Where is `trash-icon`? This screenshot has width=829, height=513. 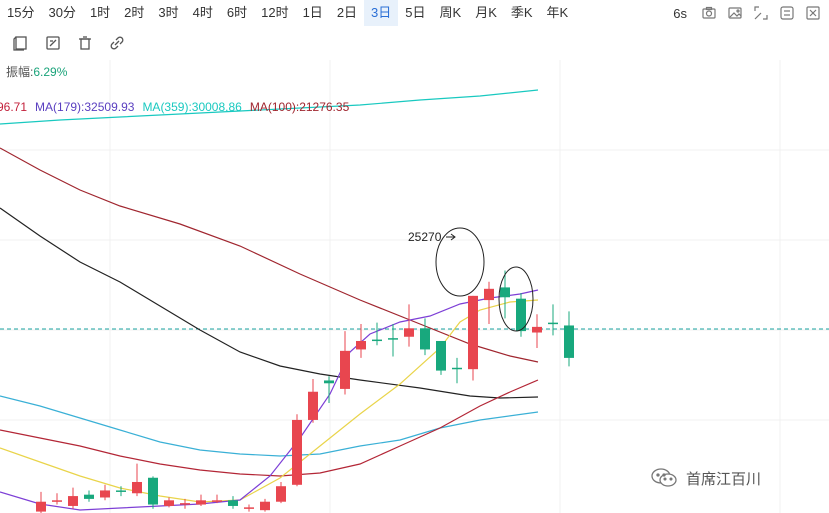 trash-icon is located at coordinates (85, 43).